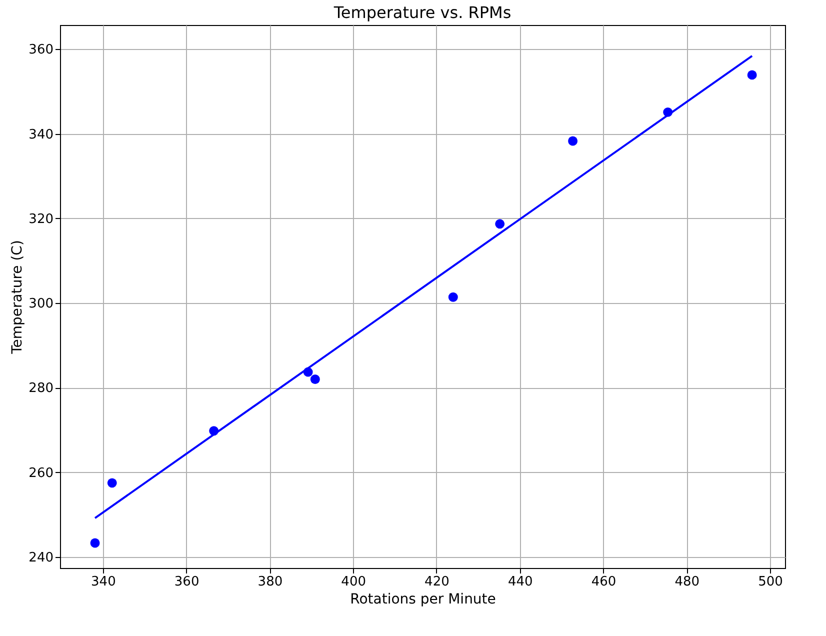 This screenshot has height=636, width=826. I want to click on y-axis-title: Temperature (C), so click(18, 297).